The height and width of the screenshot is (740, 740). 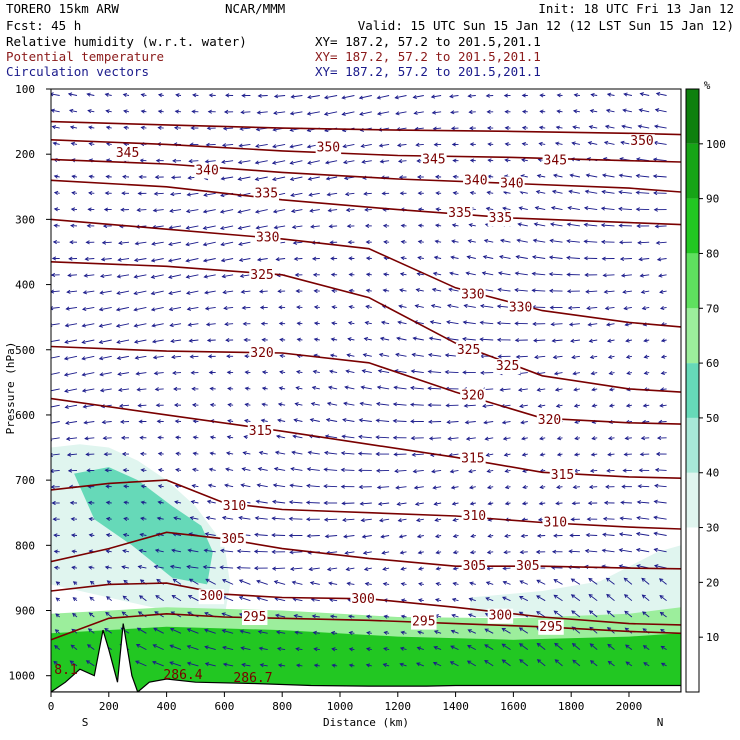 What do you see at coordinates (25, 480) in the screenshot?
I see `y-tick-label: 700` at bounding box center [25, 480].